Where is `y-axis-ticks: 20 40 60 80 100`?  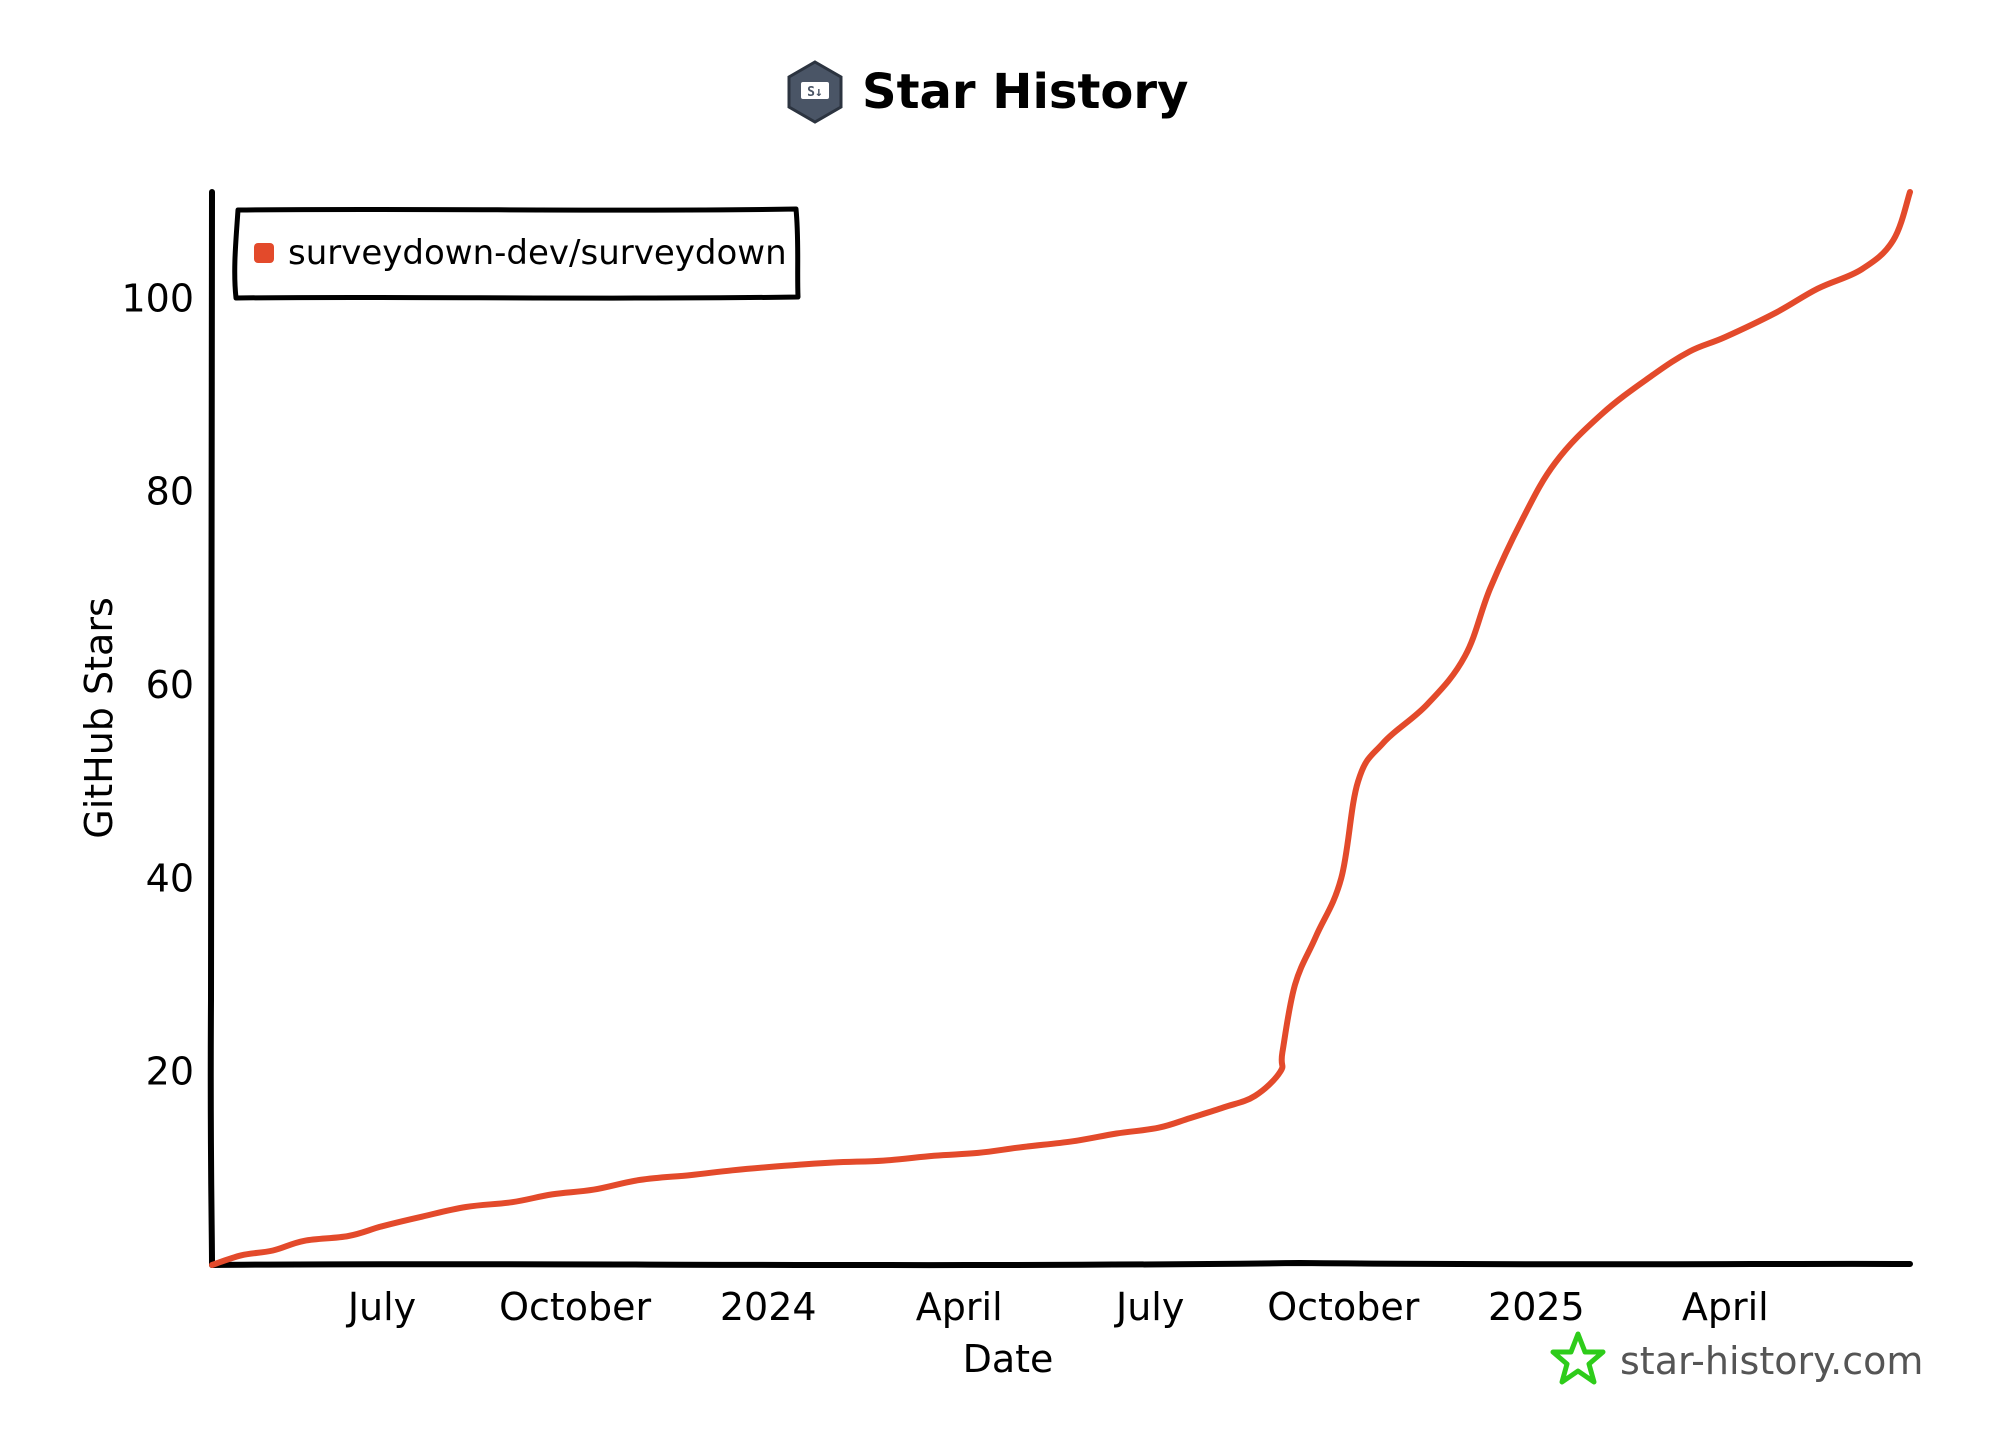 y-axis-ticks: 20 40 60 80 100 is located at coordinates (157, 684).